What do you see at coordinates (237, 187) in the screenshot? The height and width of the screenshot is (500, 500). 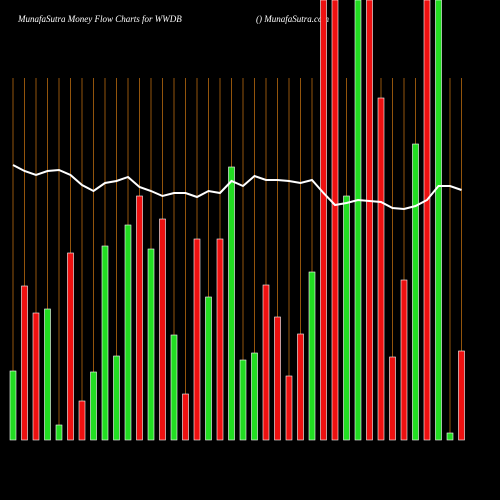 I see `trend-line` at bounding box center [237, 187].